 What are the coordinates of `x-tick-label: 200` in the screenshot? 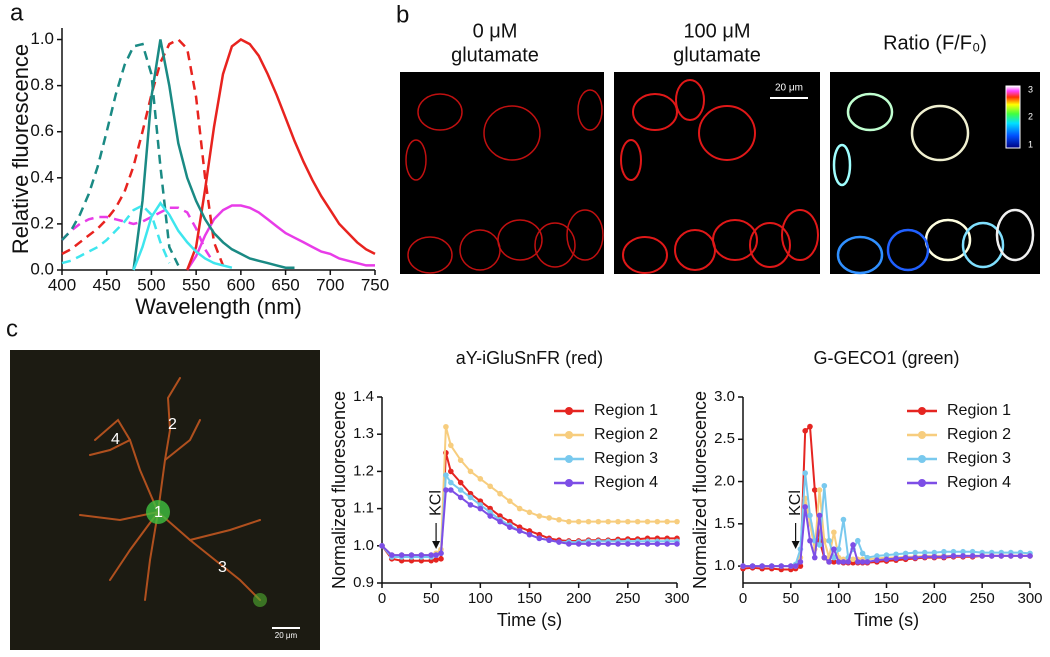 It's located at (578, 598).